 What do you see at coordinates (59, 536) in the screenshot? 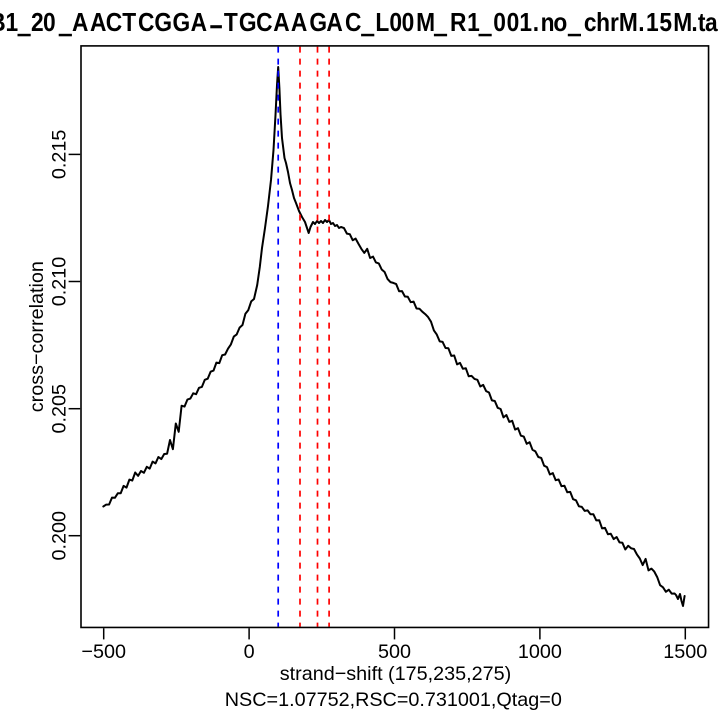
I see `svg-text: 0.200` at bounding box center [59, 536].